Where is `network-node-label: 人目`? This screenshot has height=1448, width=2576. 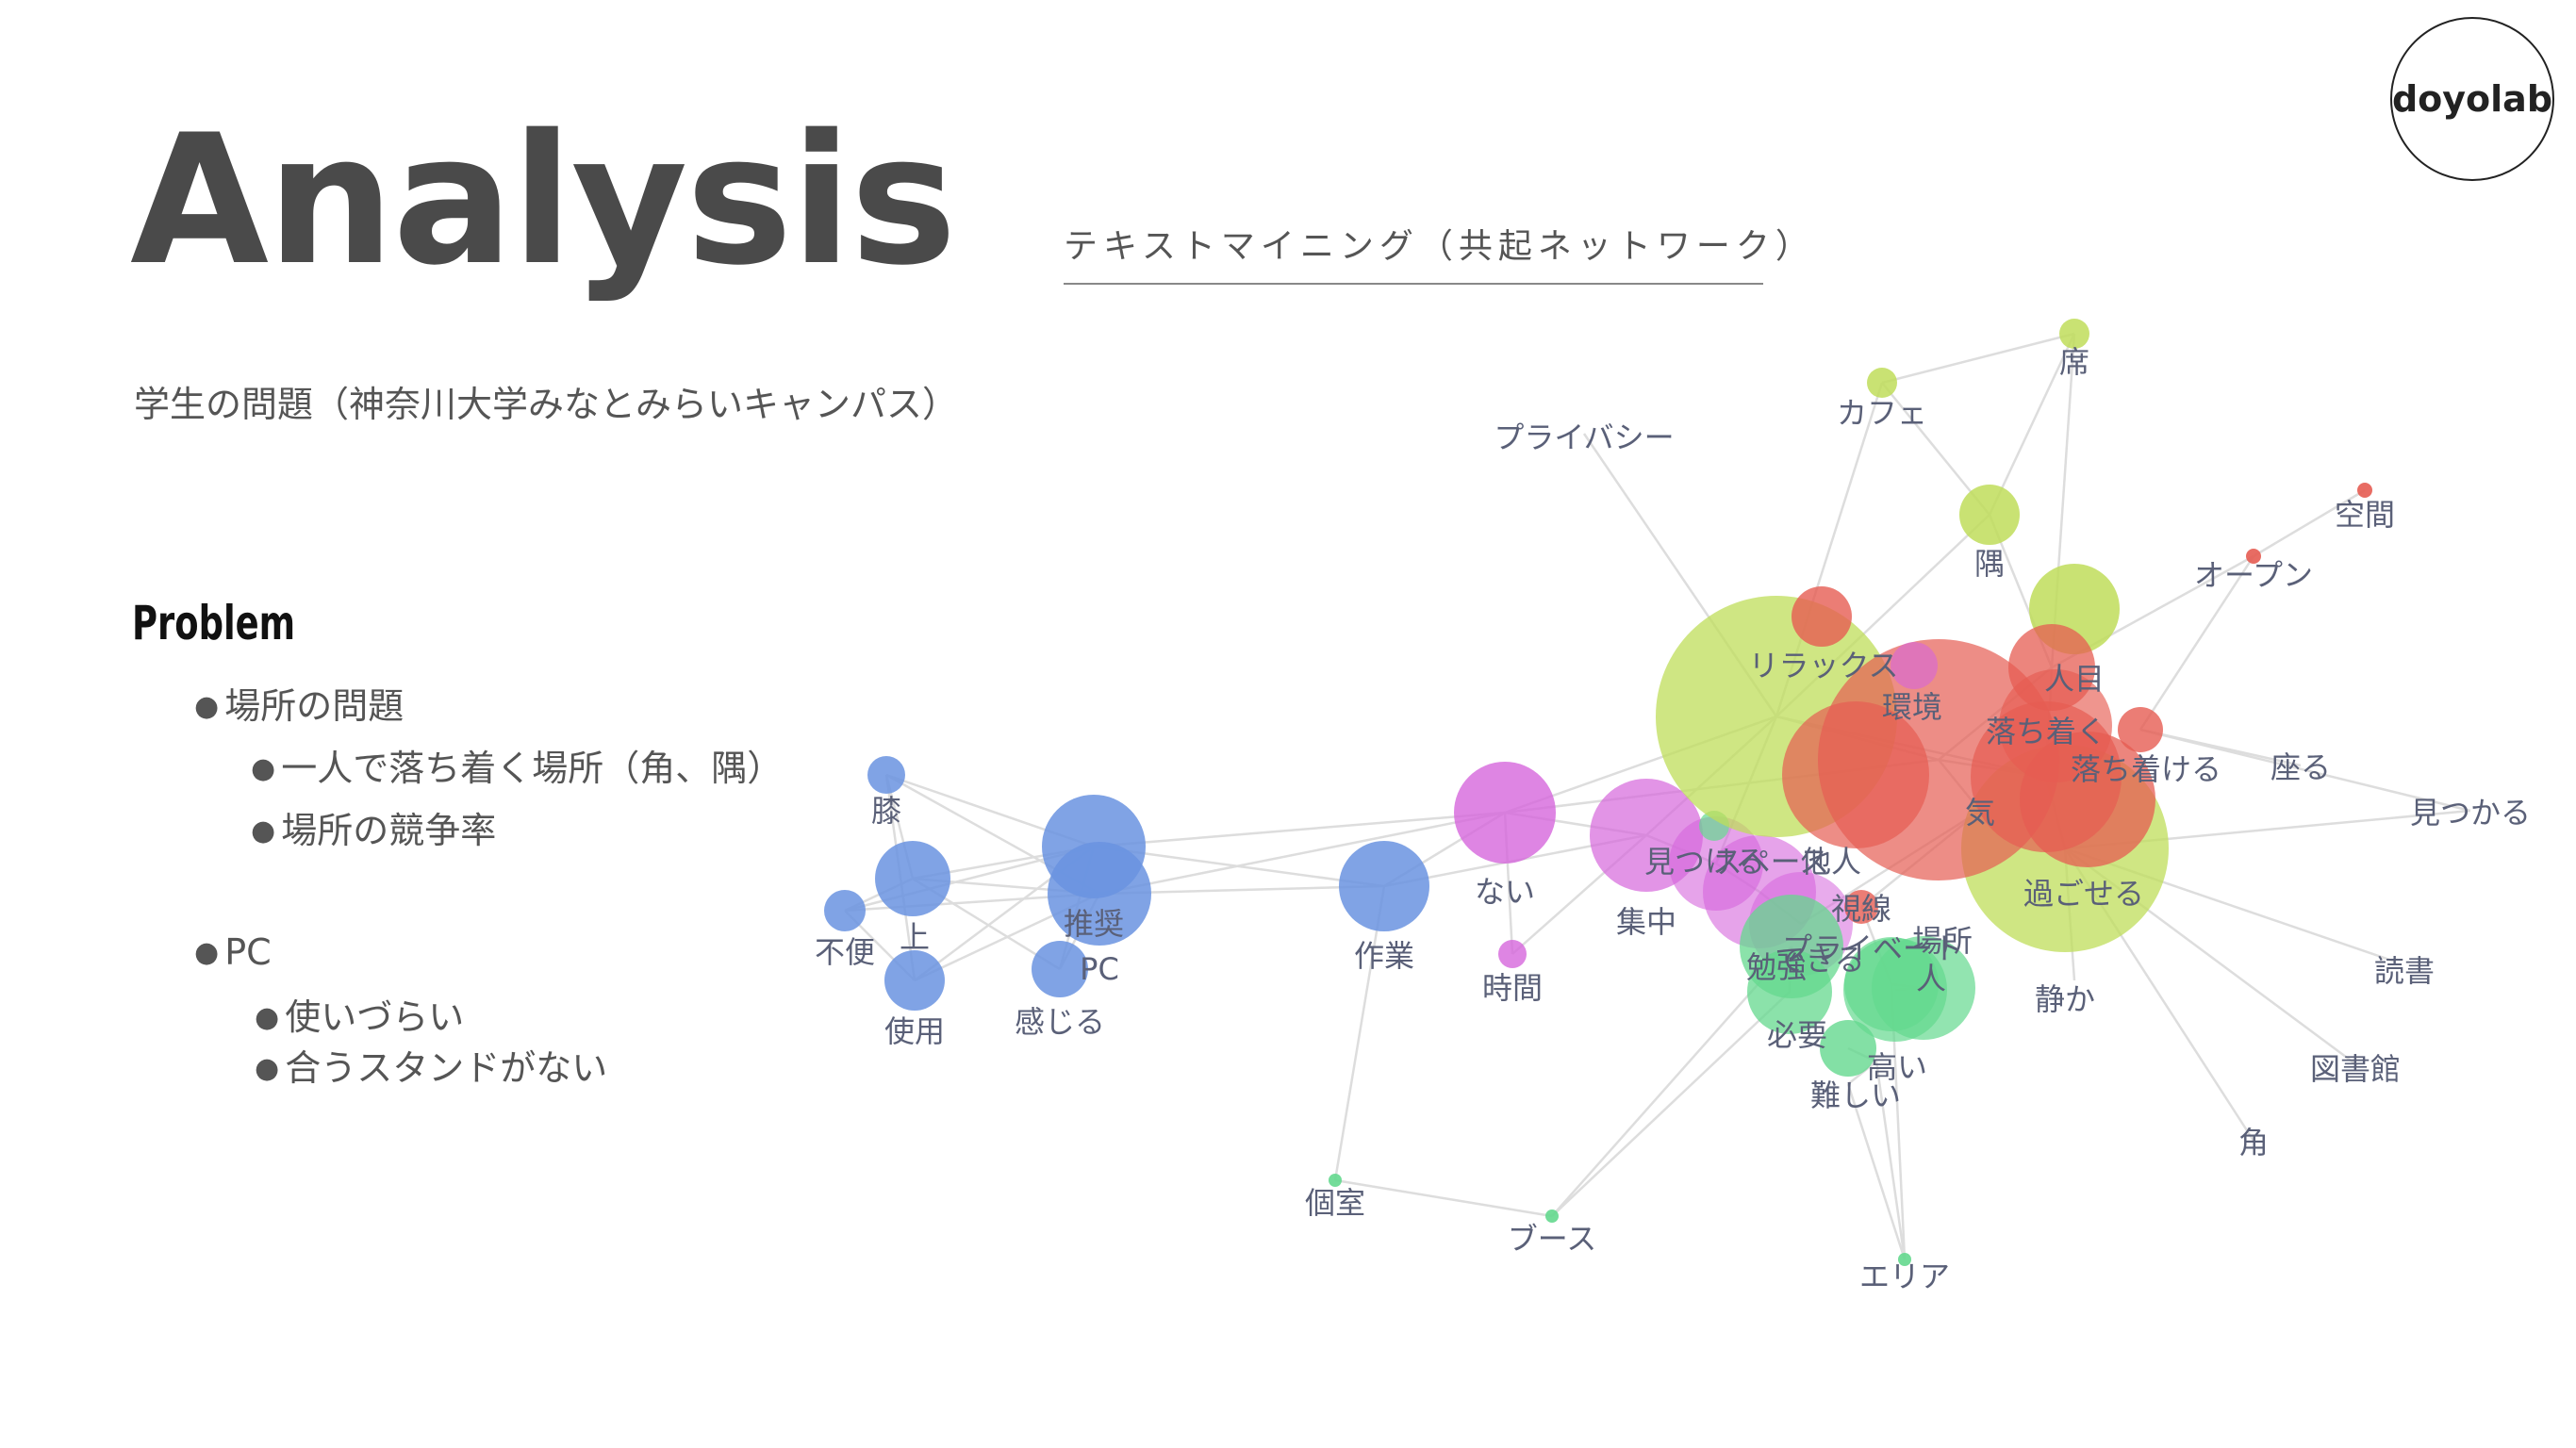 network-node-label: 人目 is located at coordinates (2074, 679).